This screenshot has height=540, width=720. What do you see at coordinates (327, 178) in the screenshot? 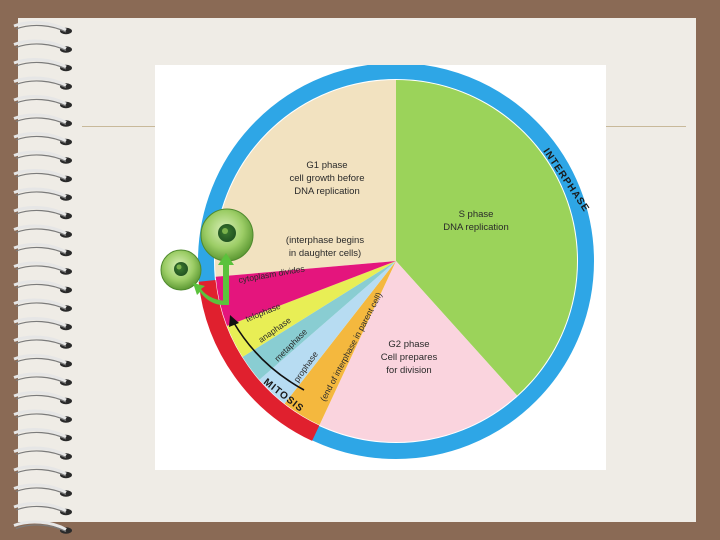
I see `g1-line-1: cell growth before` at bounding box center [327, 178].